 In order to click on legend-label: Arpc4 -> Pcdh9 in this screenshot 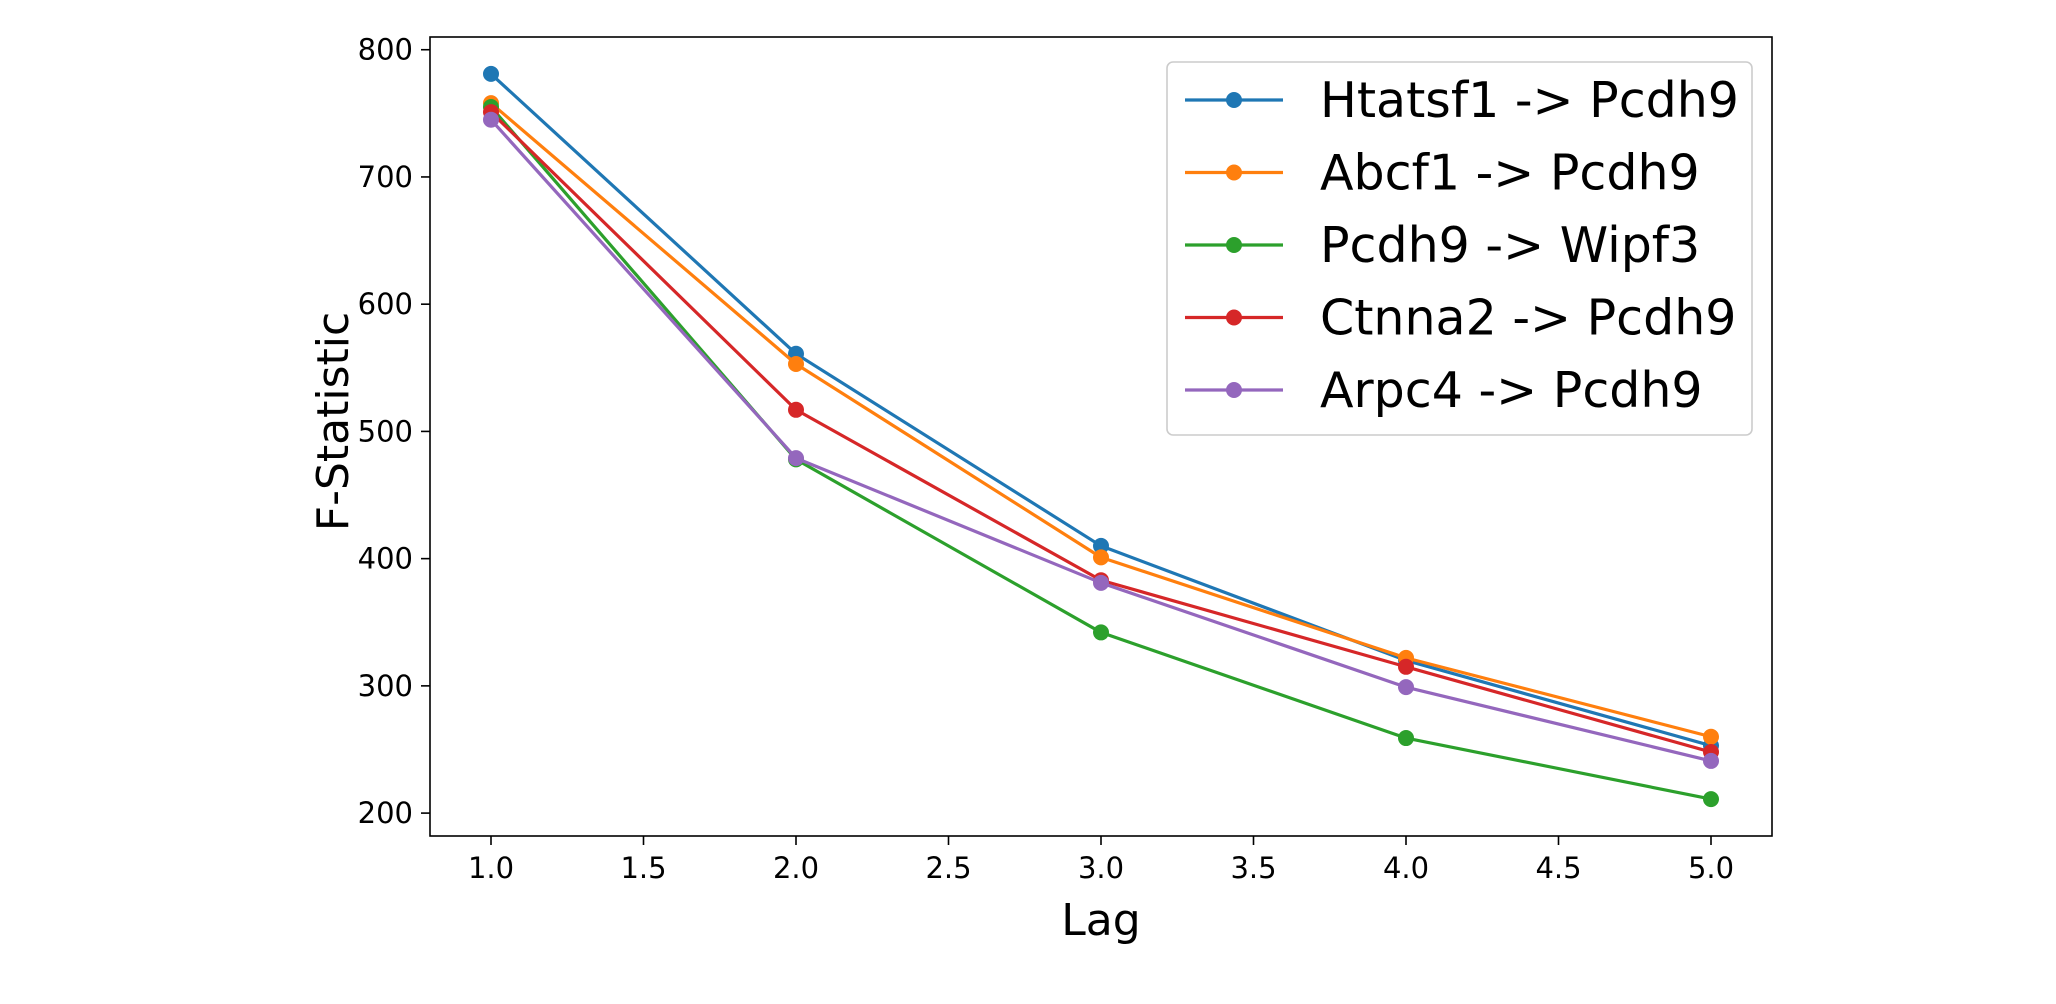, I will do `click(1511, 390)`.